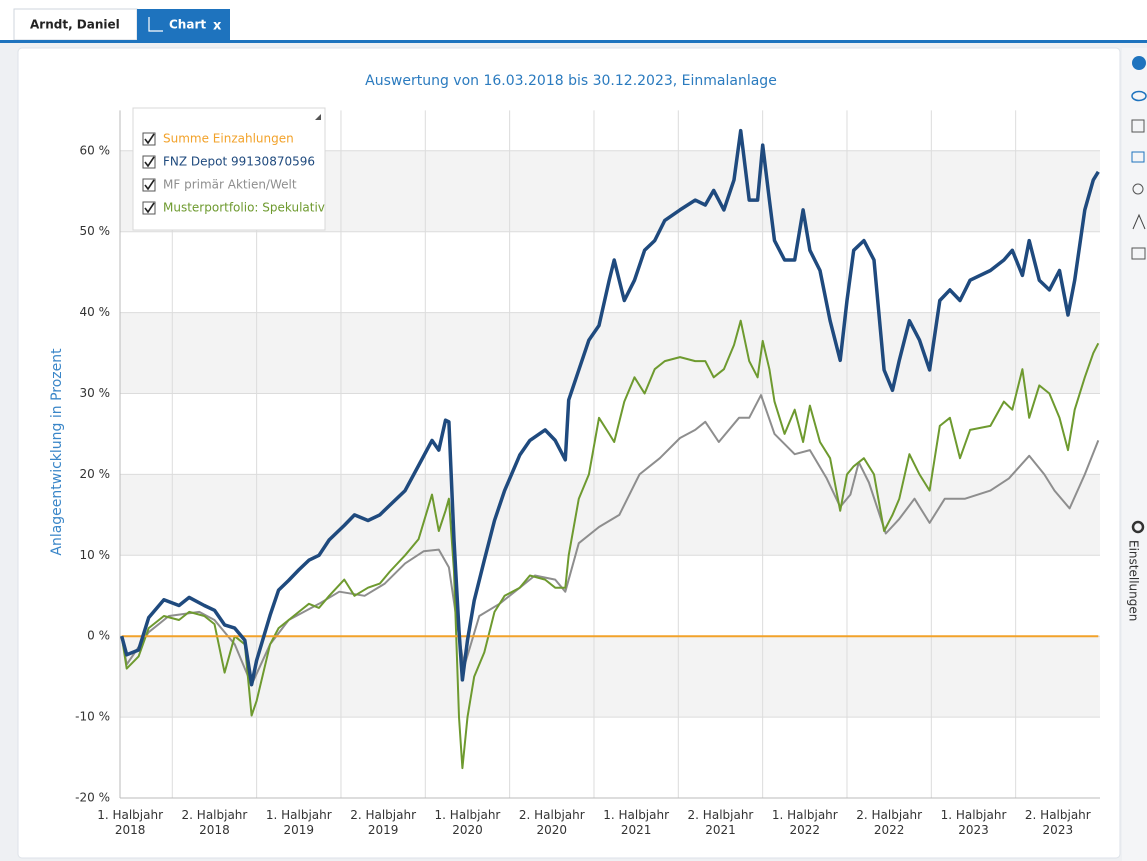  I want to click on x-tick-text: 1. Halbjahr 2018, so click(130, 822).